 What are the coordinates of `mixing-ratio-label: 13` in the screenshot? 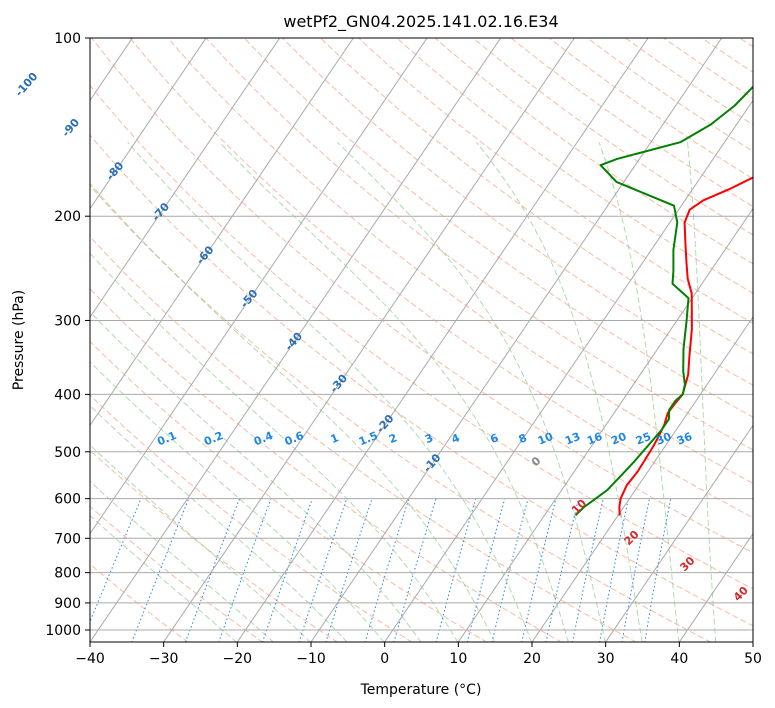 It's located at (572, 439).